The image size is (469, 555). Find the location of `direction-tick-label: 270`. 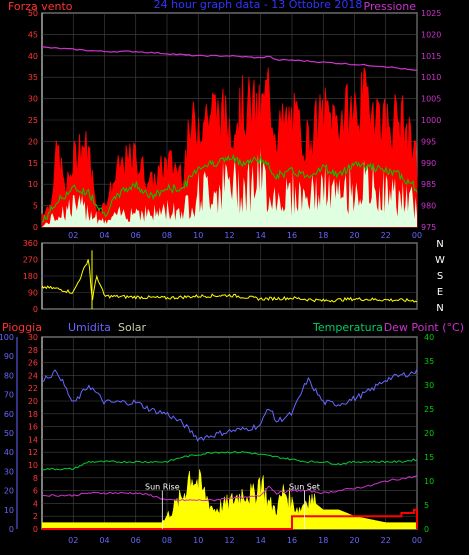

direction-tick-label: 270 is located at coordinates (30, 260).